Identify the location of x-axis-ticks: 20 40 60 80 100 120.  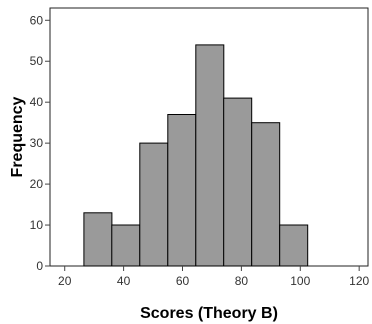
(213, 277).